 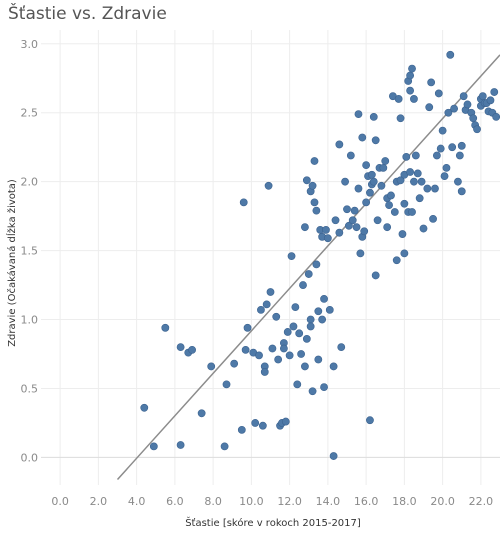 What do you see at coordinates (442, 501) in the screenshot?
I see `x-tick-label: 20.0` at bounding box center [442, 501].